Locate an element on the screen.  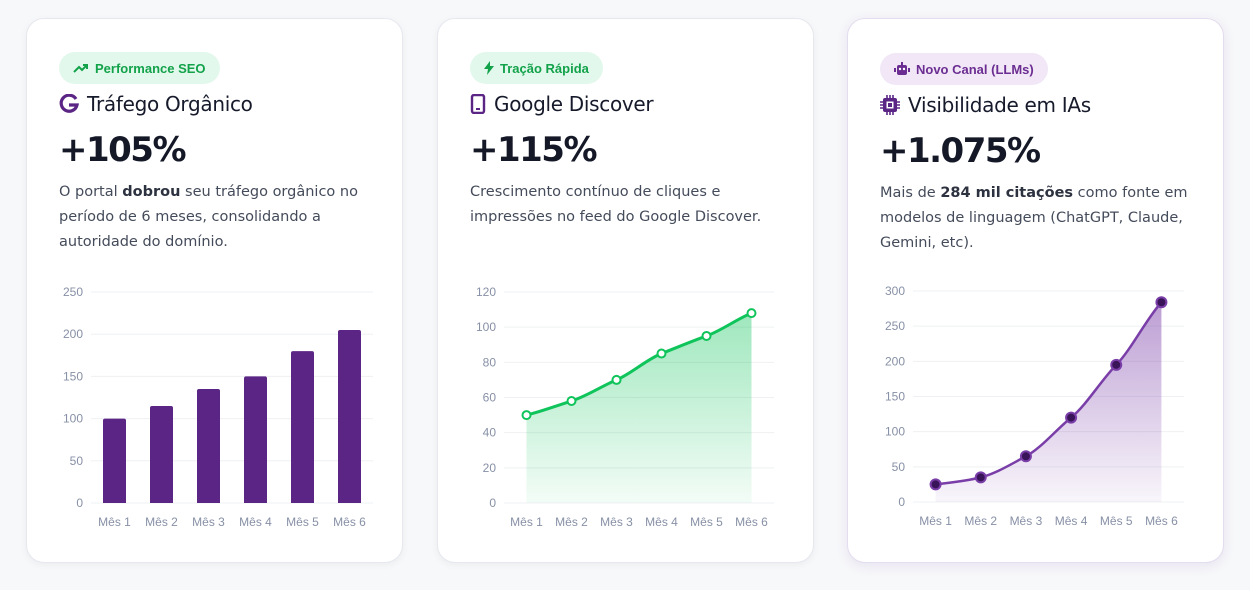
metric-value: +1.075% is located at coordinates (960, 151).